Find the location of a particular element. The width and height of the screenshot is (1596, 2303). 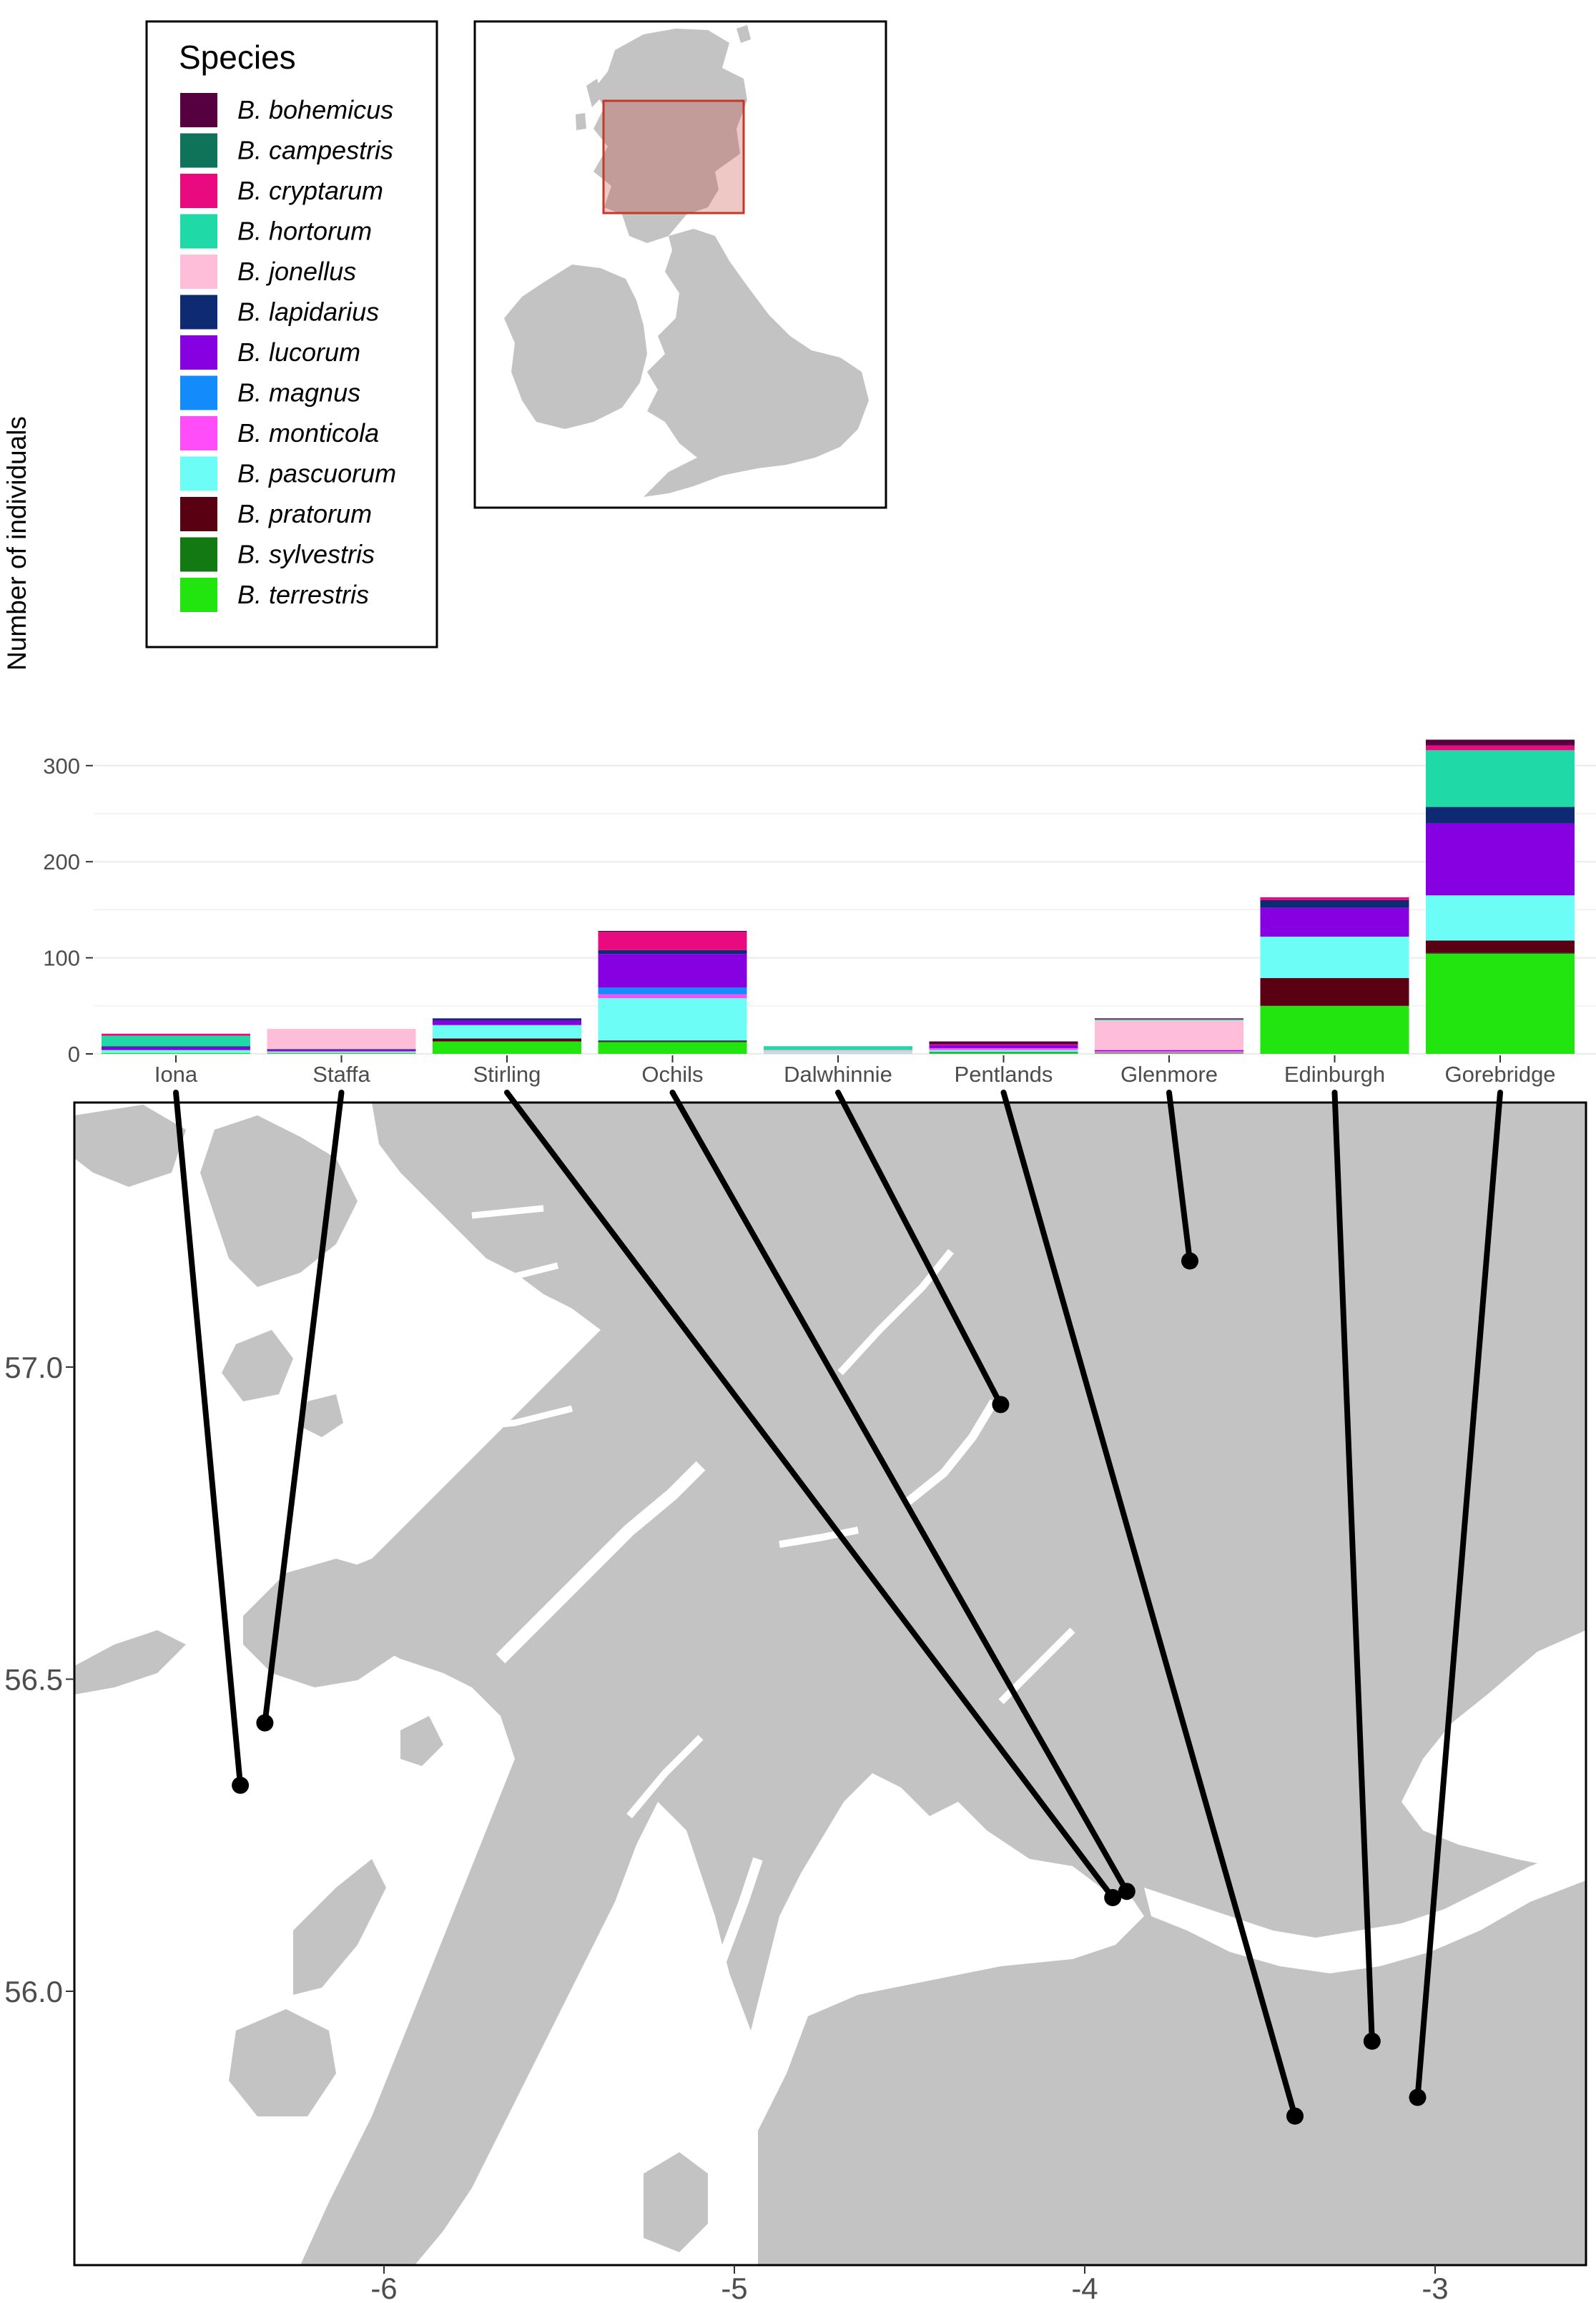

inset-study-area-highlight is located at coordinates (674, 156).